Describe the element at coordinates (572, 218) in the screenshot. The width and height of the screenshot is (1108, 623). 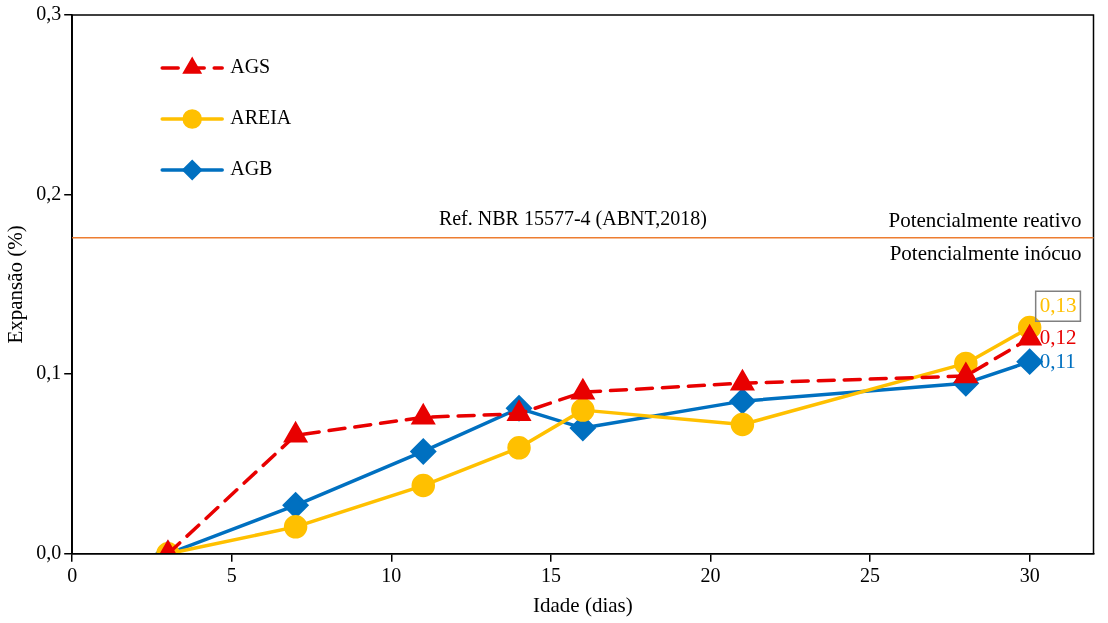
I see `ref-line-label: Ref. NBR 15577-4 (ABNT,2018)` at that location.